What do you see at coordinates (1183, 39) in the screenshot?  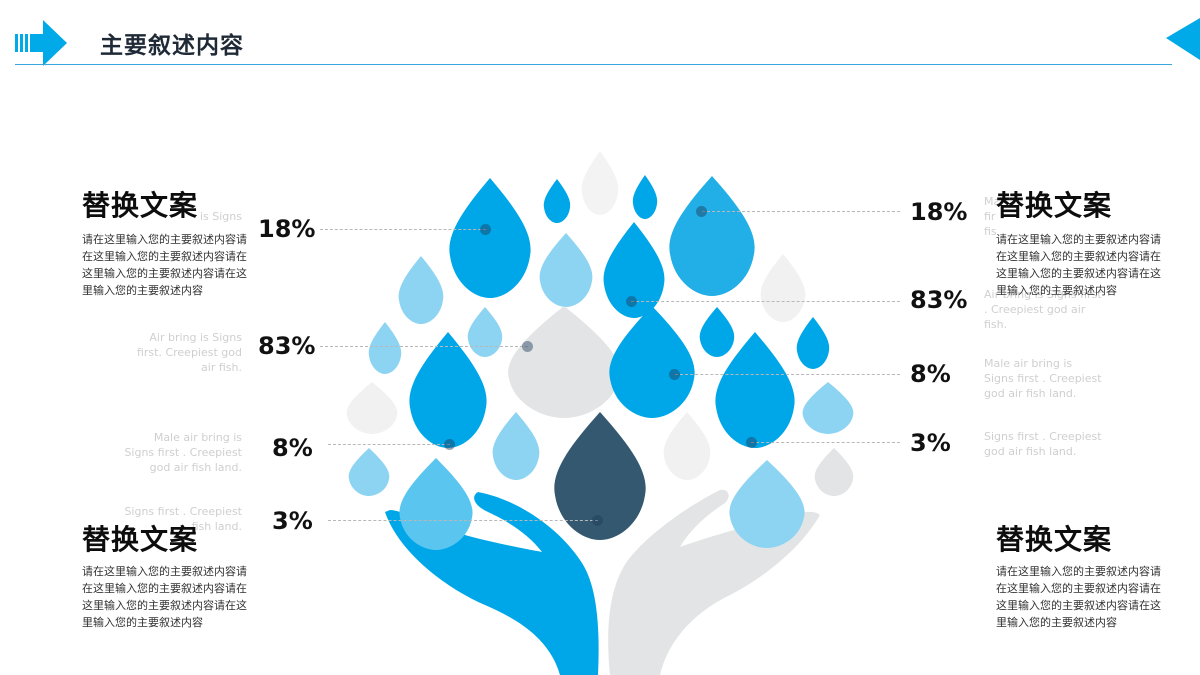 I see `arrow-left-icon` at bounding box center [1183, 39].